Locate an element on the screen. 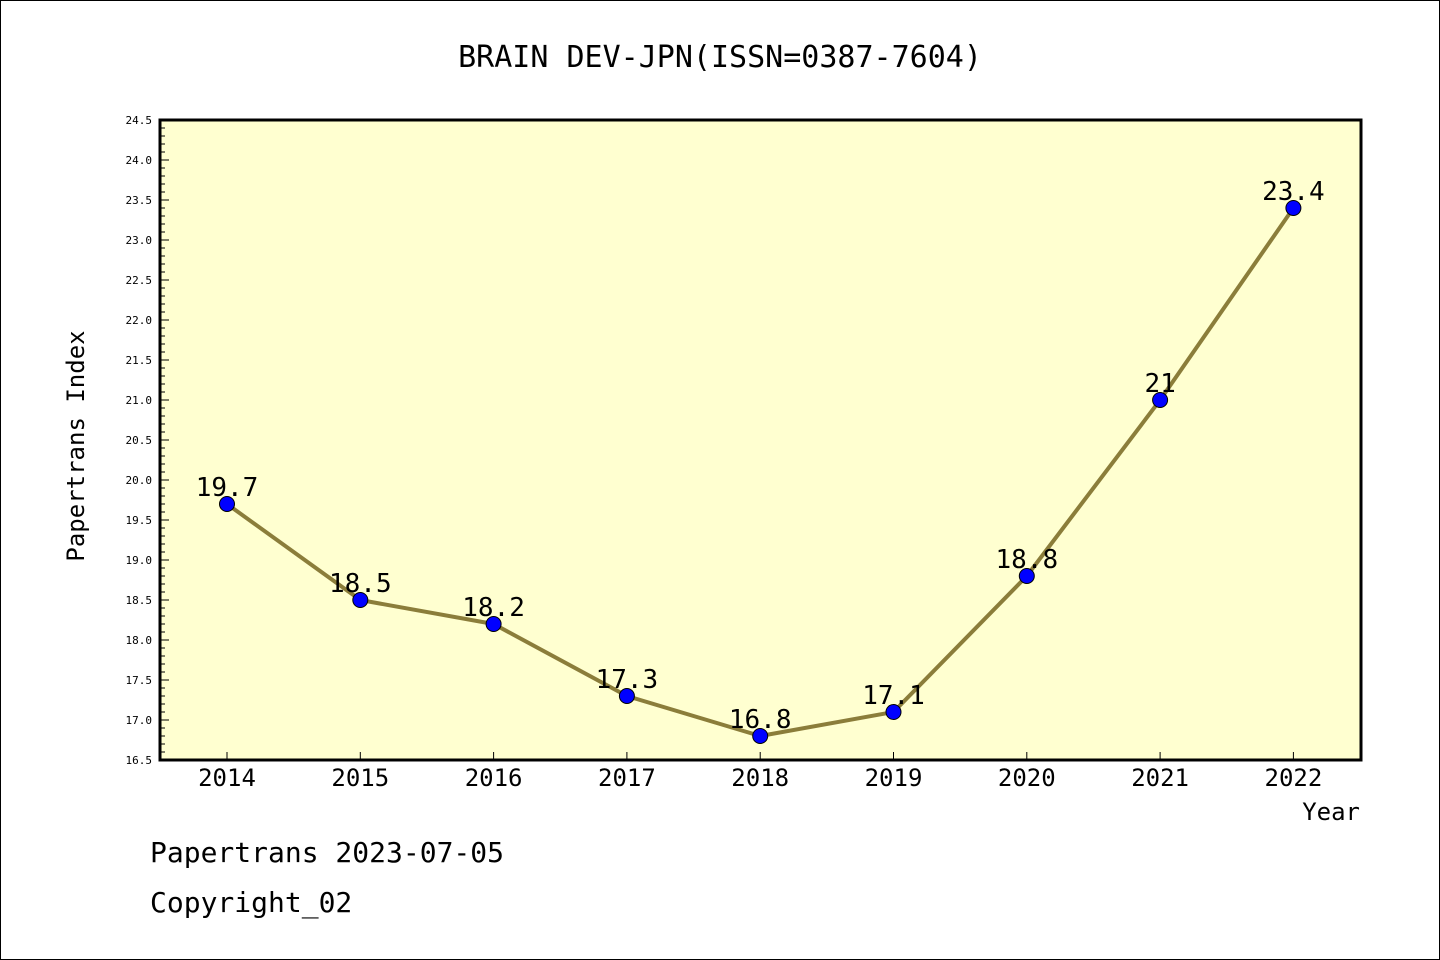 This screenshot has height=960, width=1440. data-label: 23.4 is located at coordinates (1293, 192).